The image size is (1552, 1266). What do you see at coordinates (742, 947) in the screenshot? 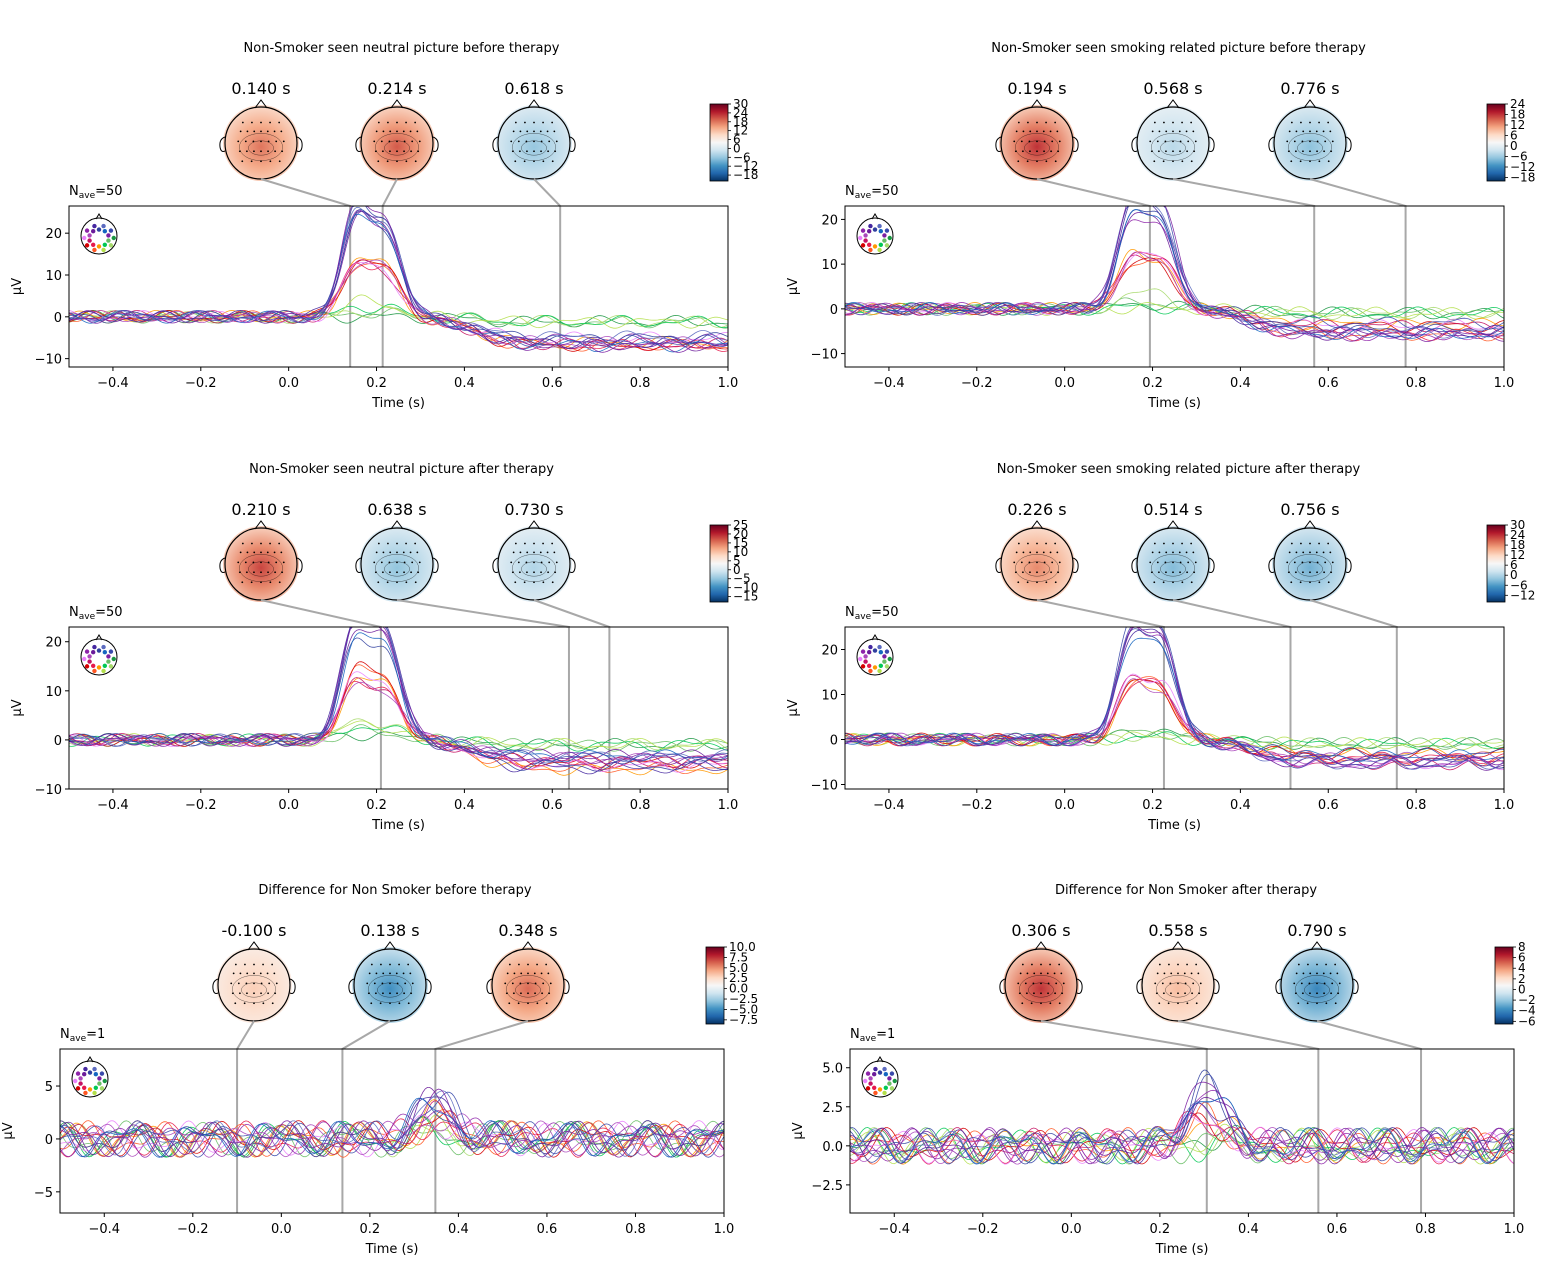
I see `colorbar-tick-label: 10.0` at bounding box center [742, 947].